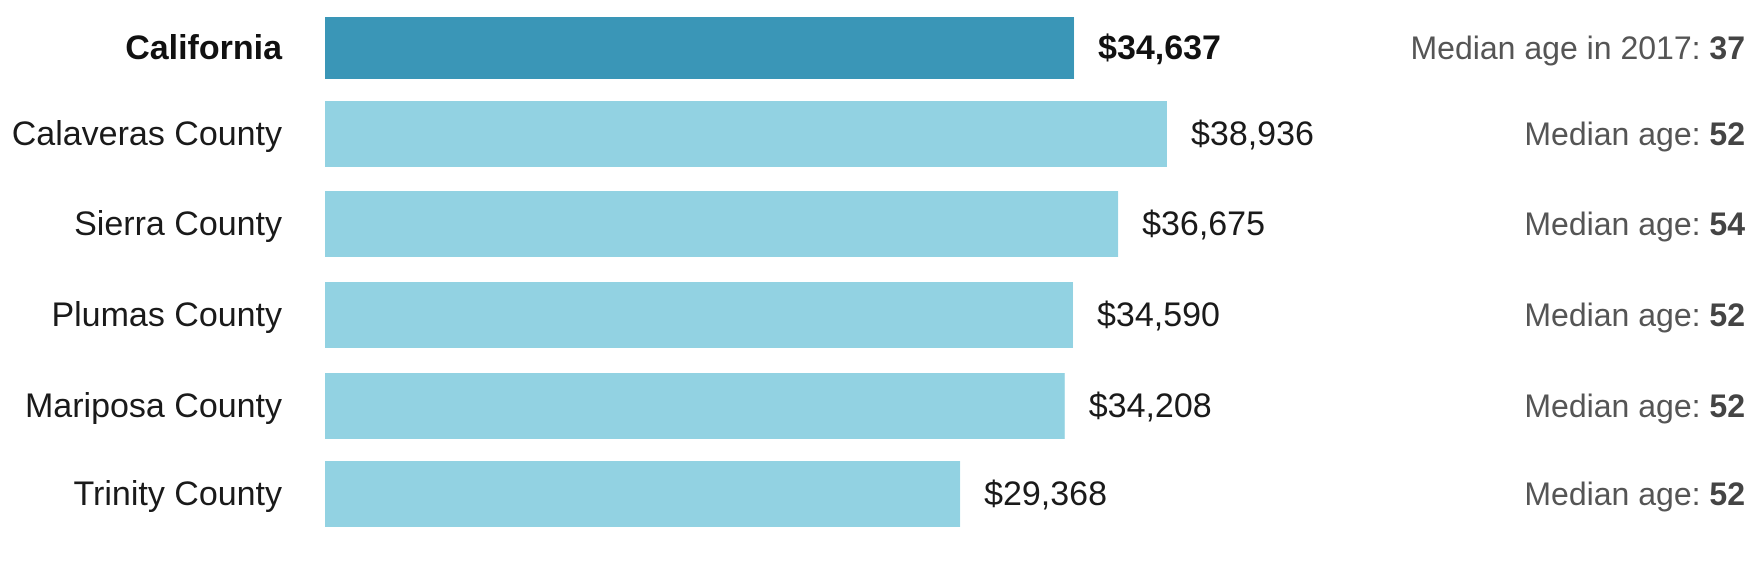 The height and width of the screenshot is (572, 1750). What do you see at coordinates (153, 406) in the screenshot?
I see `category-label: Mariposa County` at bounding box center [153, 406].